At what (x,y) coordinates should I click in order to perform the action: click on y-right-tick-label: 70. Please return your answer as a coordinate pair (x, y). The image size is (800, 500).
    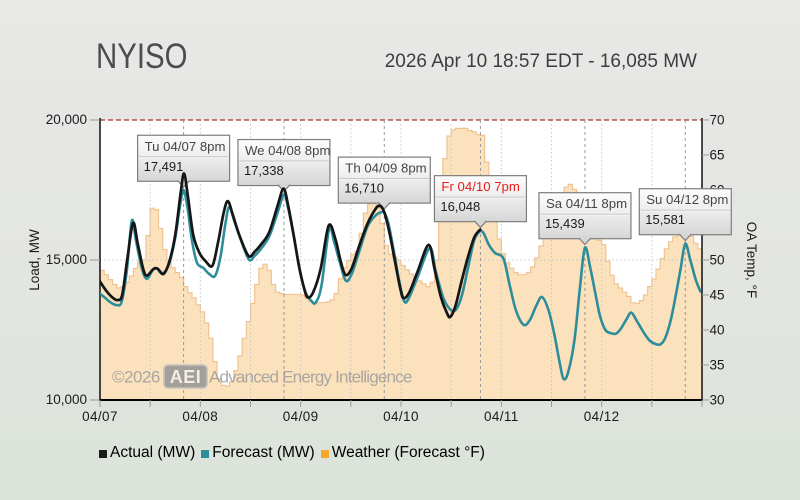
    Looking at the image, I should click on (717, 120).